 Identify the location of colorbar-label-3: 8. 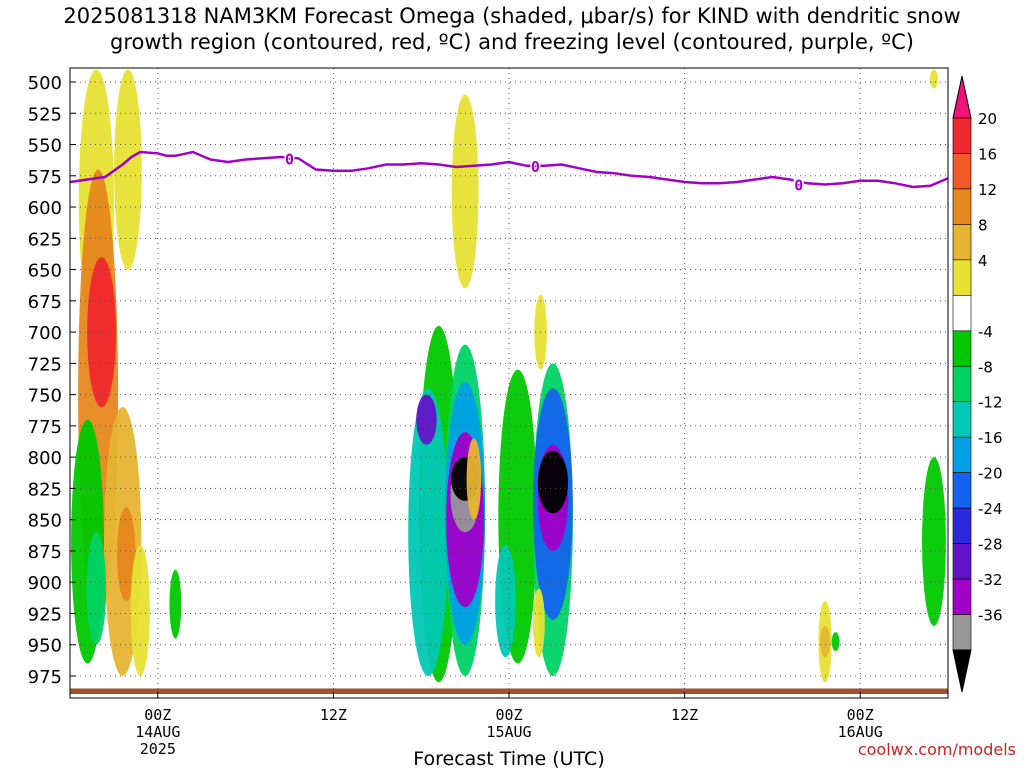
(983, 225).